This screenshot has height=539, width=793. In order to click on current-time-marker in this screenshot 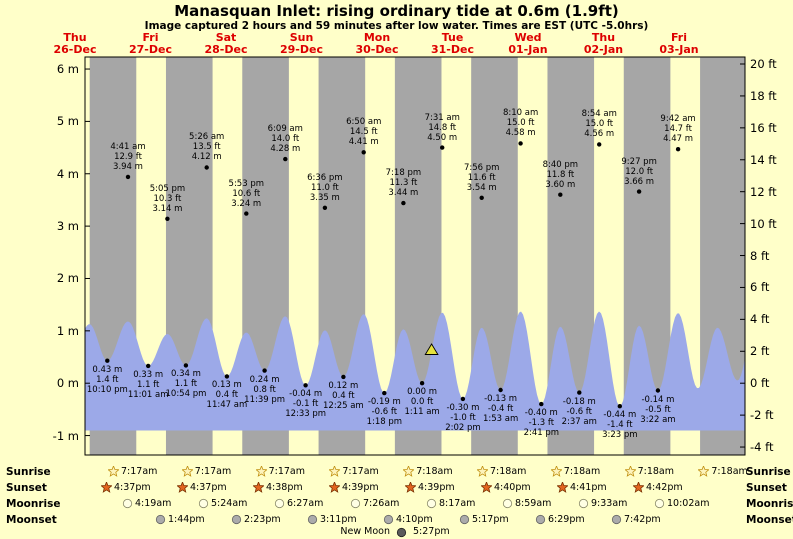, I will do `click(431, 349)`.